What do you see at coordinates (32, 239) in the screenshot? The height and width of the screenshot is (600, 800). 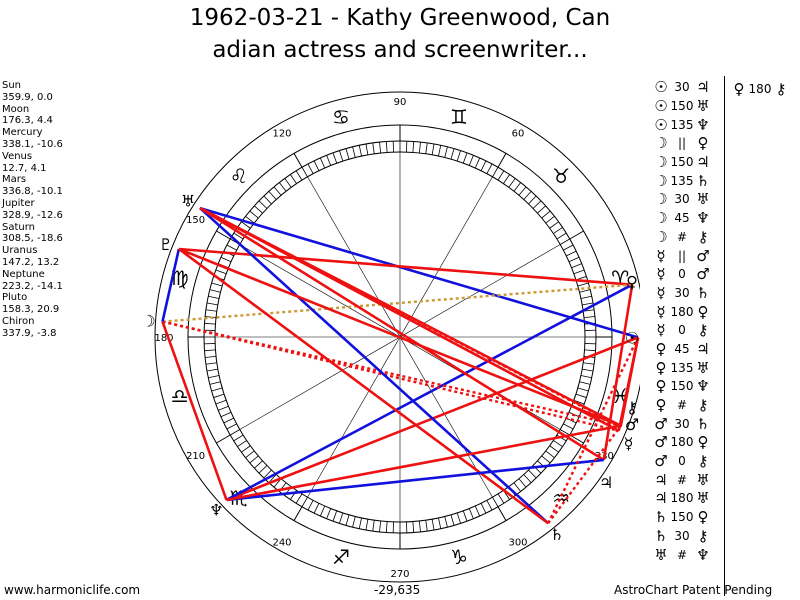 I see `planet-coords-saturn: 308.5, -18.6` at bounding box center [32, 239].